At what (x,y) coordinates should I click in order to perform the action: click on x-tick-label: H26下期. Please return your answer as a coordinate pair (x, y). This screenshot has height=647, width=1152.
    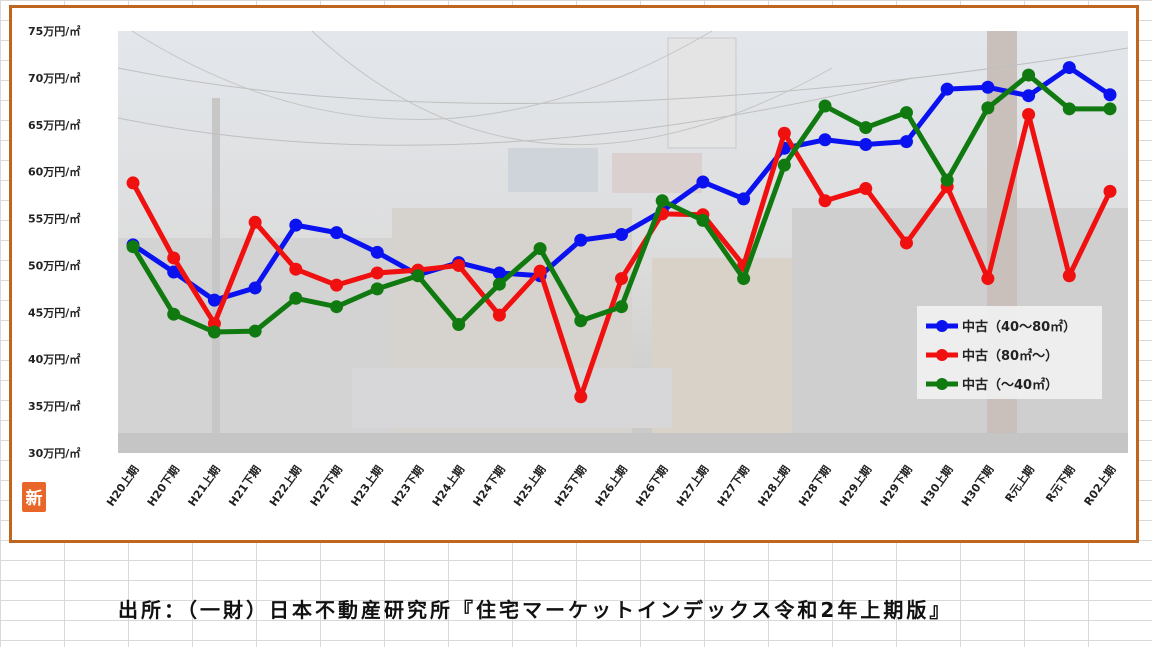
    Looking at the image, I should click on (652, 486).